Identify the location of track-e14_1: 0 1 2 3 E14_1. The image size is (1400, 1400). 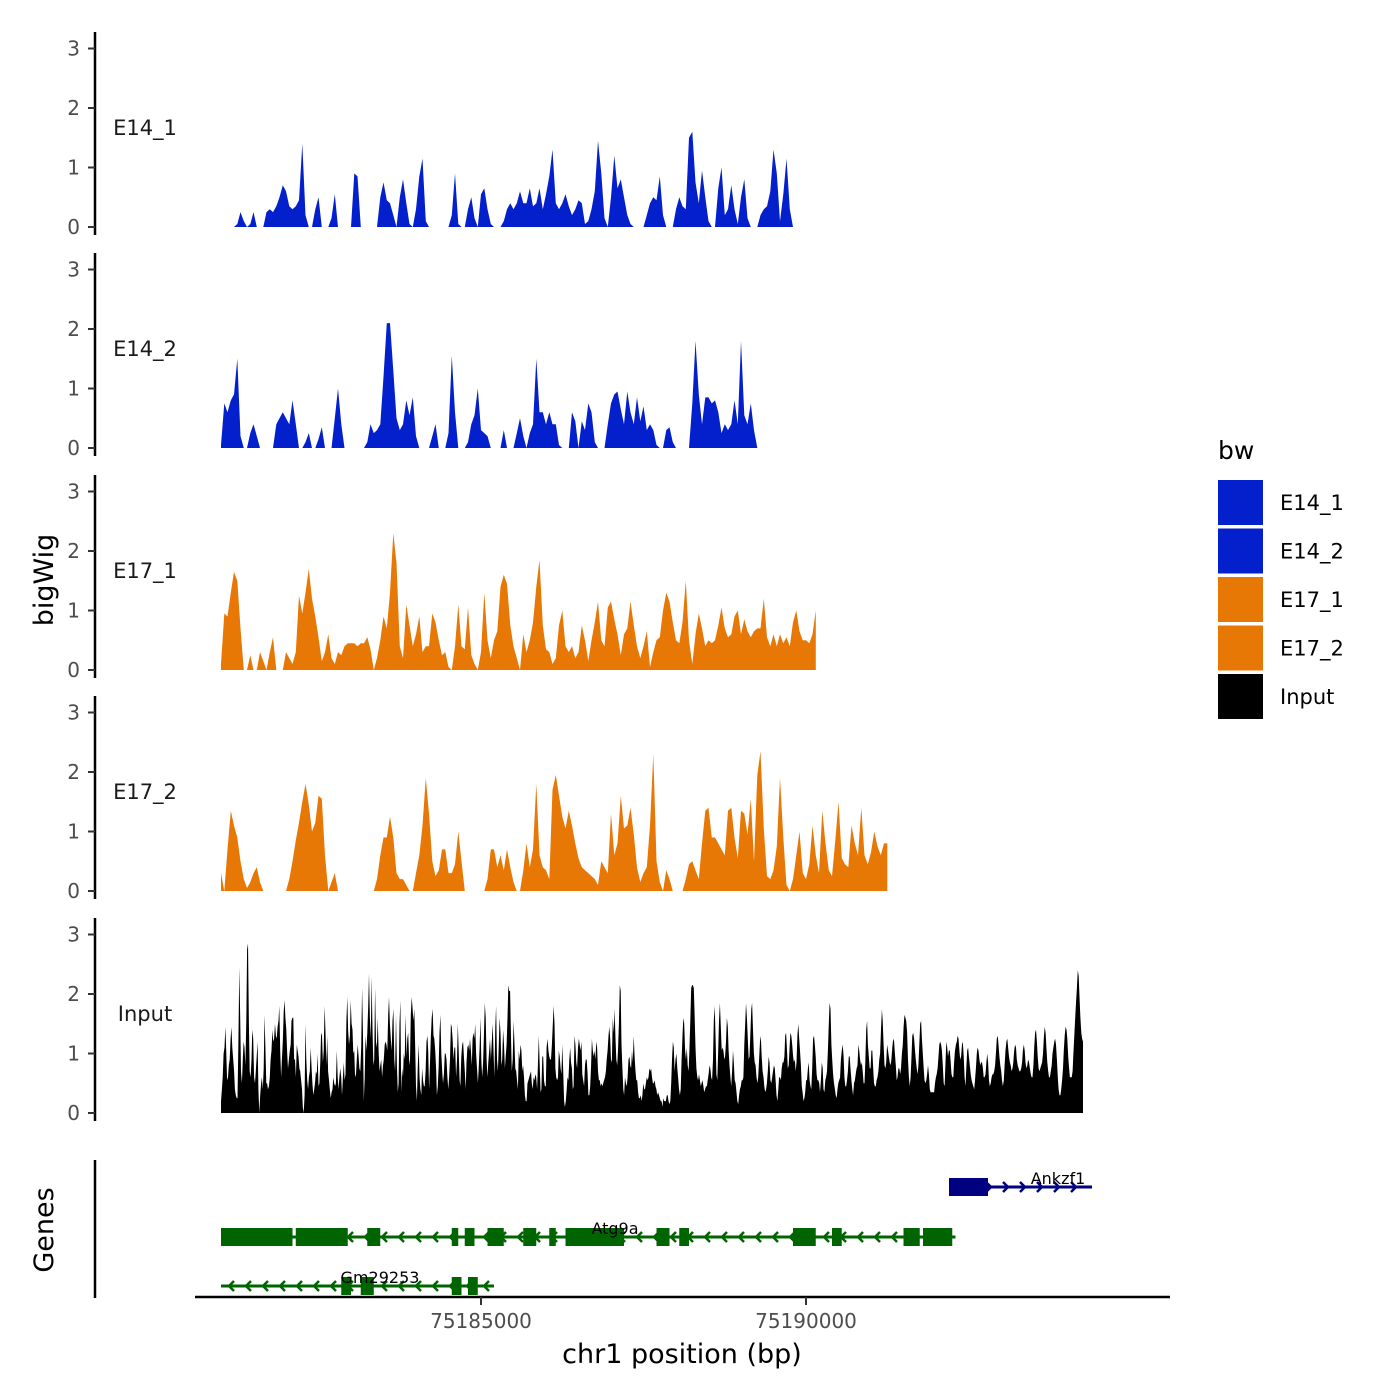
(430, 135).